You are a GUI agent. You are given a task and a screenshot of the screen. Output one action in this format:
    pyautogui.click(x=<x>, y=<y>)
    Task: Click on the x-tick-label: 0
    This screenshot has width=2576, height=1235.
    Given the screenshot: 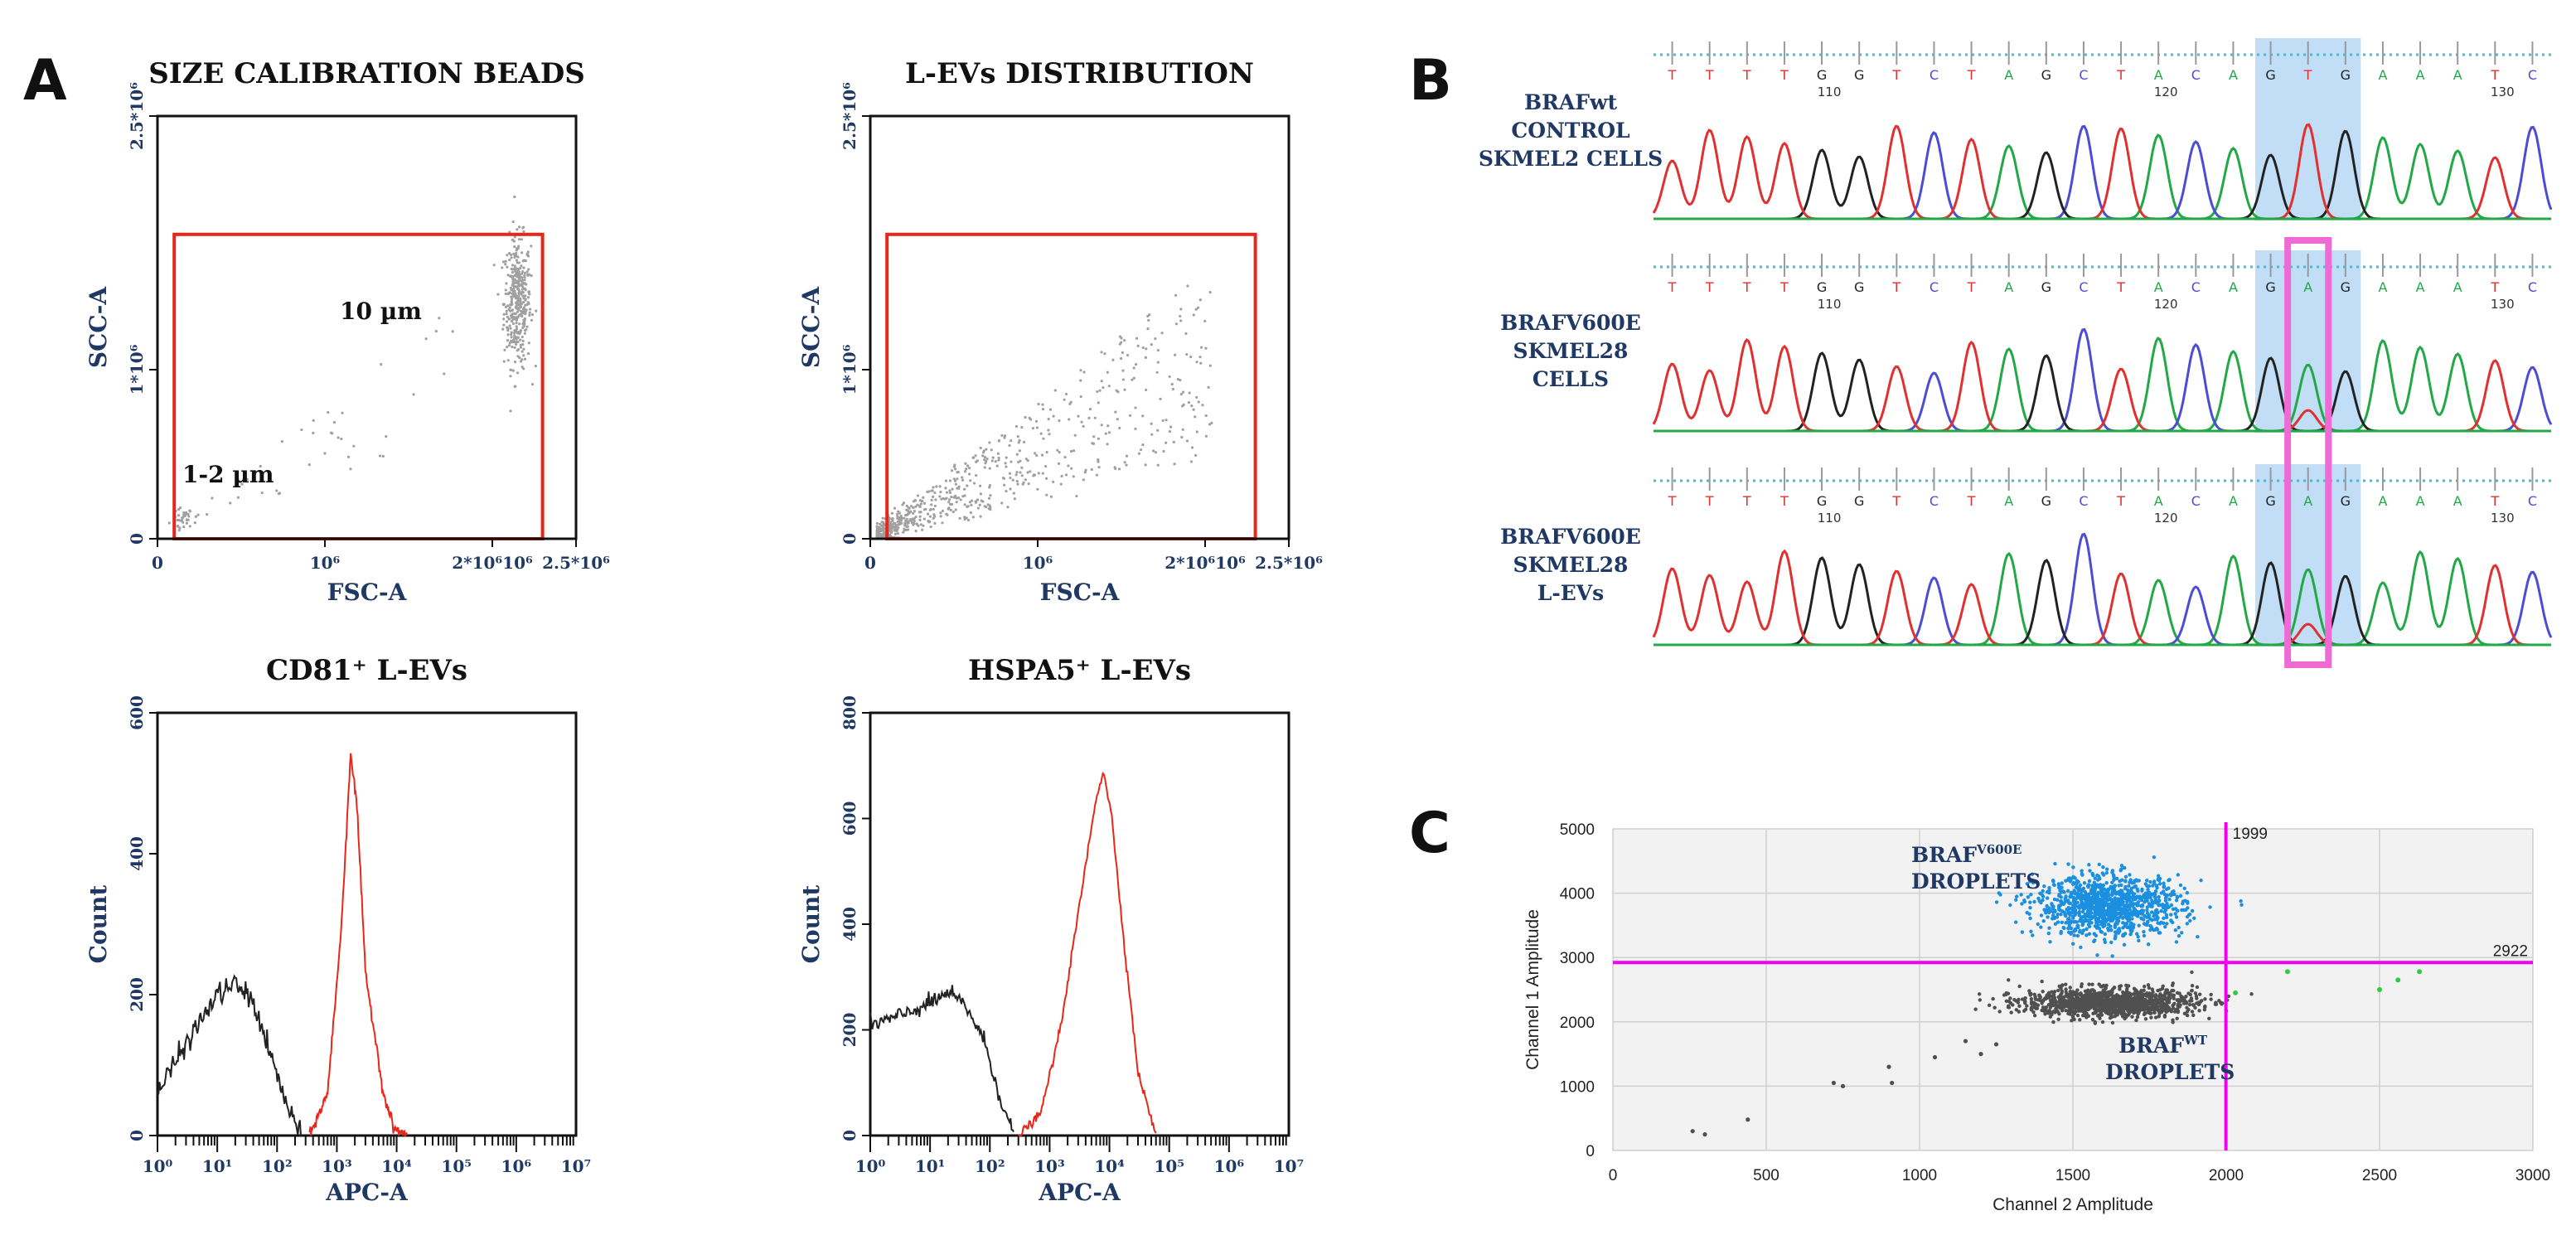 What is the action you would take?
    pyautogui.click(x=1613, y=1175)
    